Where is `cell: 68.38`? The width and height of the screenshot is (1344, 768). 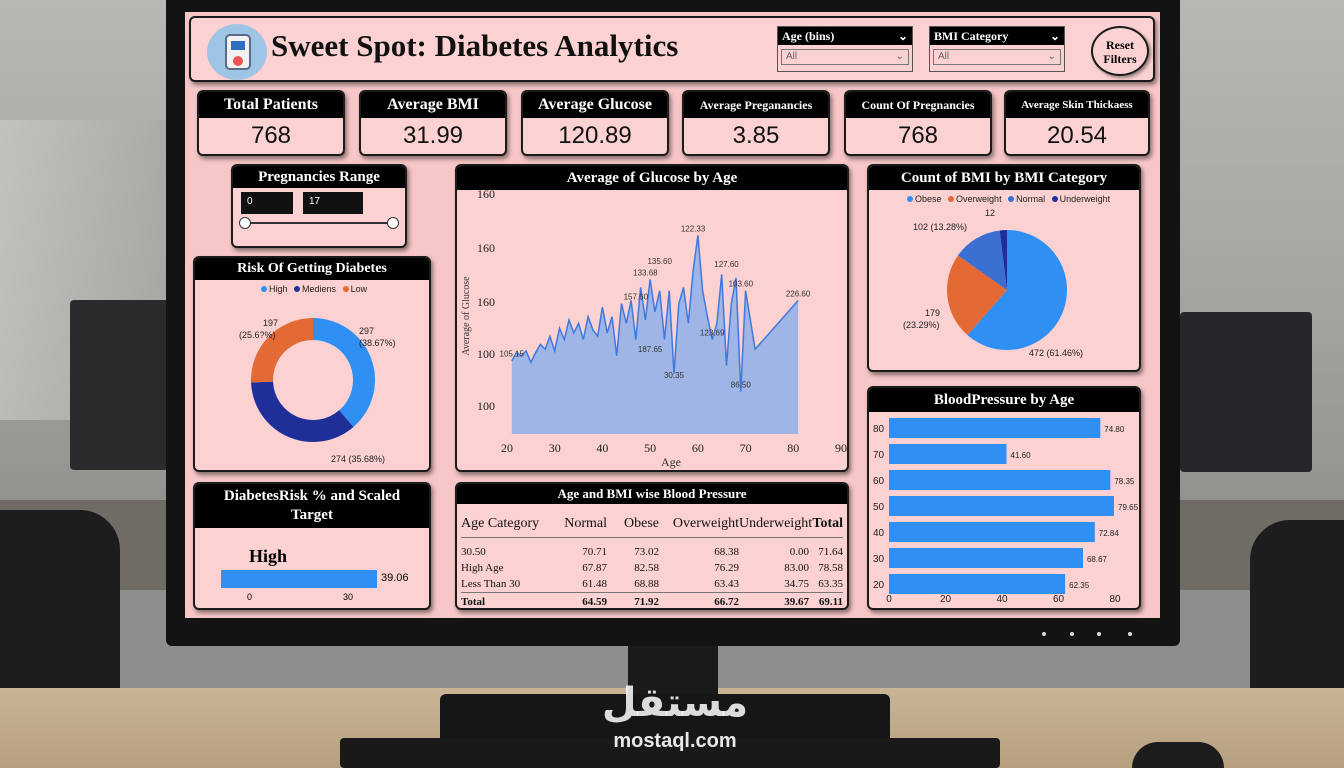 cell: 68.38 is located at coordinates (726, 552).